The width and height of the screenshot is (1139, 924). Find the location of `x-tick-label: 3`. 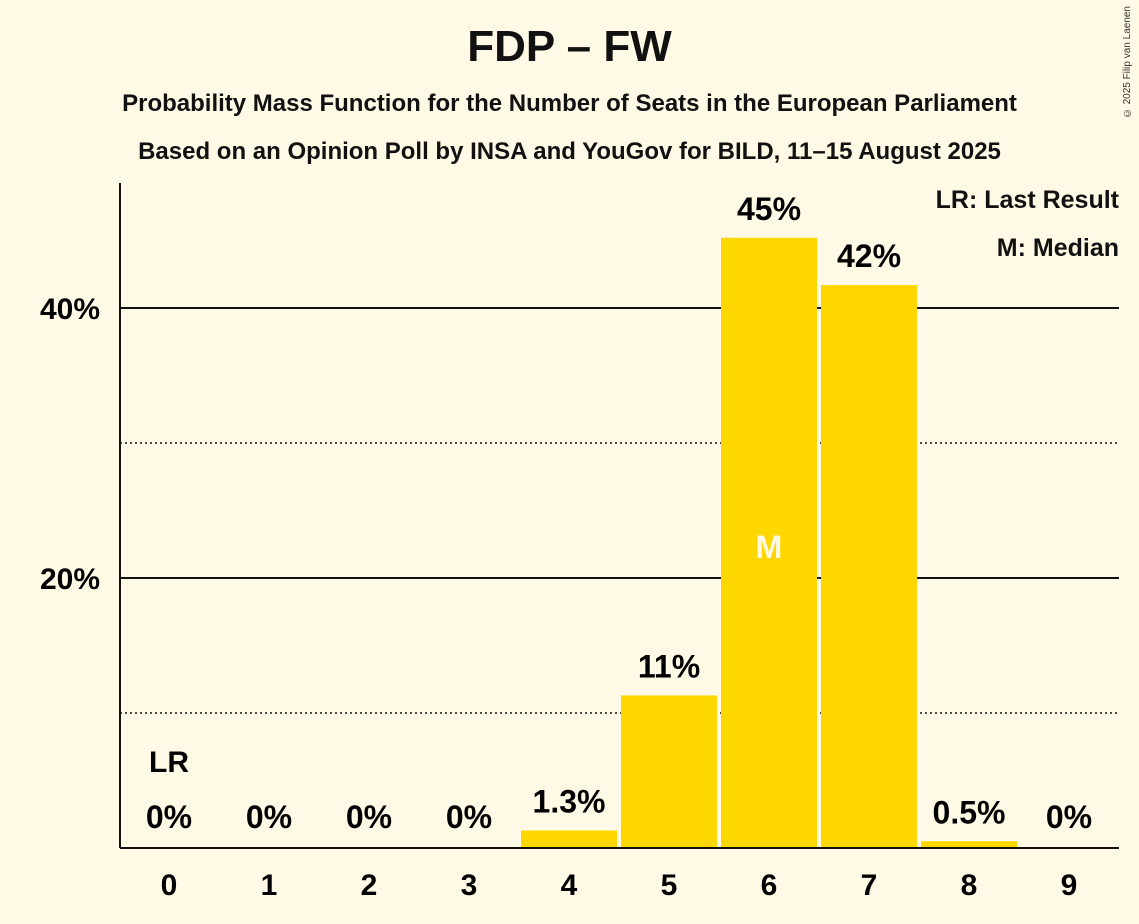

x-tick-label: 3 is located at coordinates (469, 885).